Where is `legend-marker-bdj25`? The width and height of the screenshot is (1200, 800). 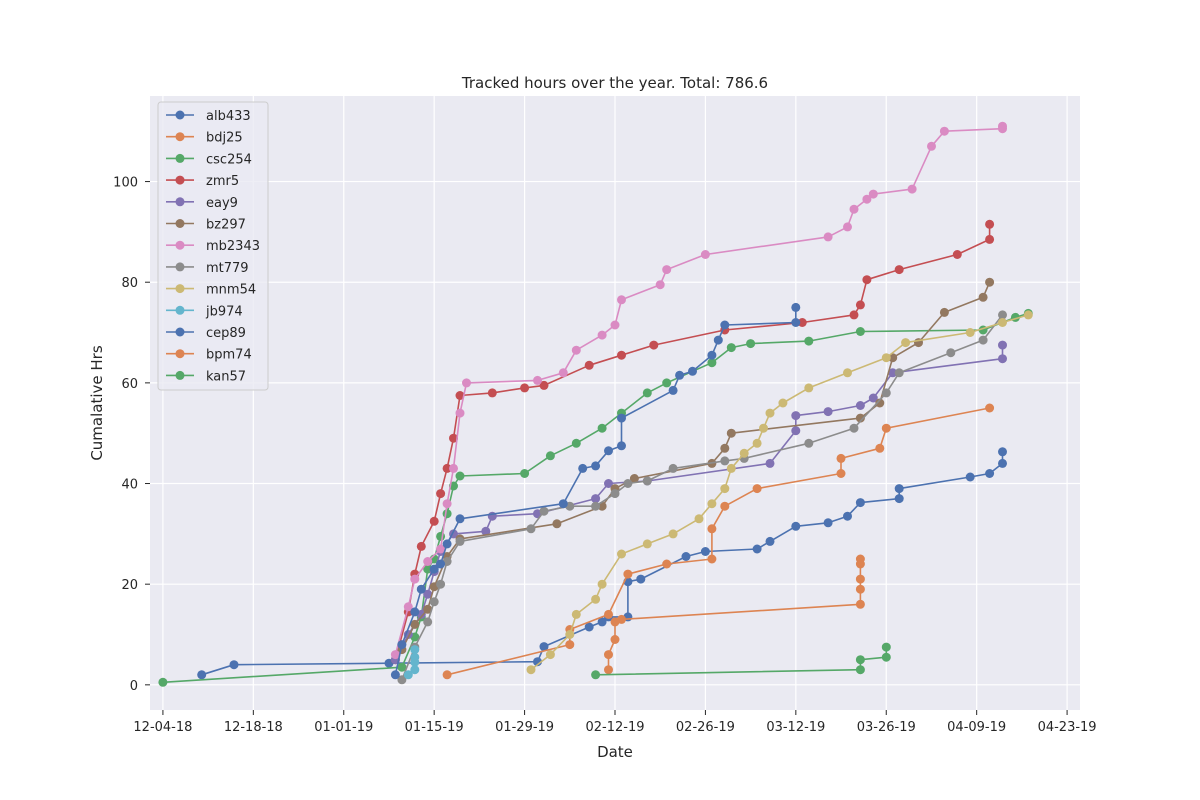
legend-marker-bdj25 is located at coordinates (180, 137).